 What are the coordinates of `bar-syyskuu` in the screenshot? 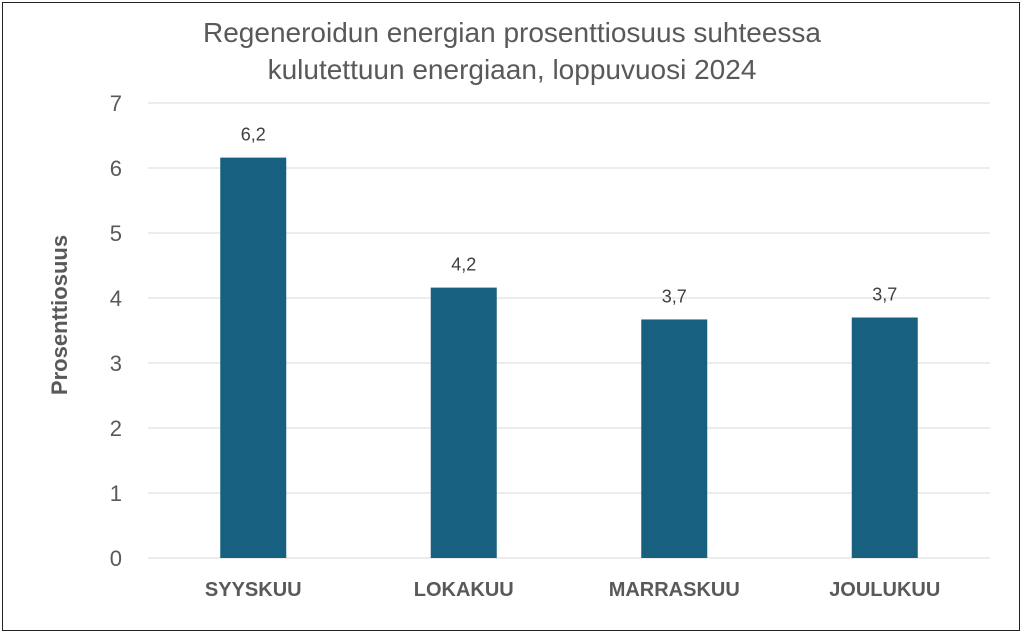 It's located at (253, 357).